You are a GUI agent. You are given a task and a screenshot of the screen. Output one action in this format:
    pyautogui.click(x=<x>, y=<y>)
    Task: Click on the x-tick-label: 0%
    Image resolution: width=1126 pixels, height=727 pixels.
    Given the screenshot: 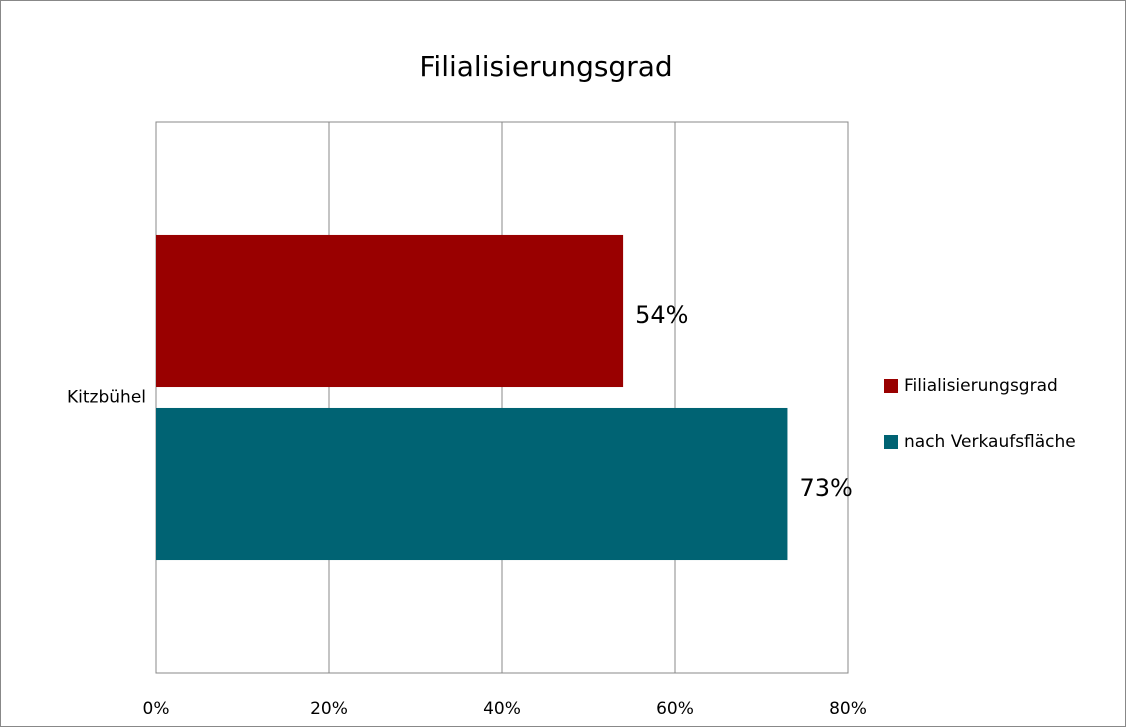 What is the action you would take?
    pyautogui.click(x=156, y=709)
    